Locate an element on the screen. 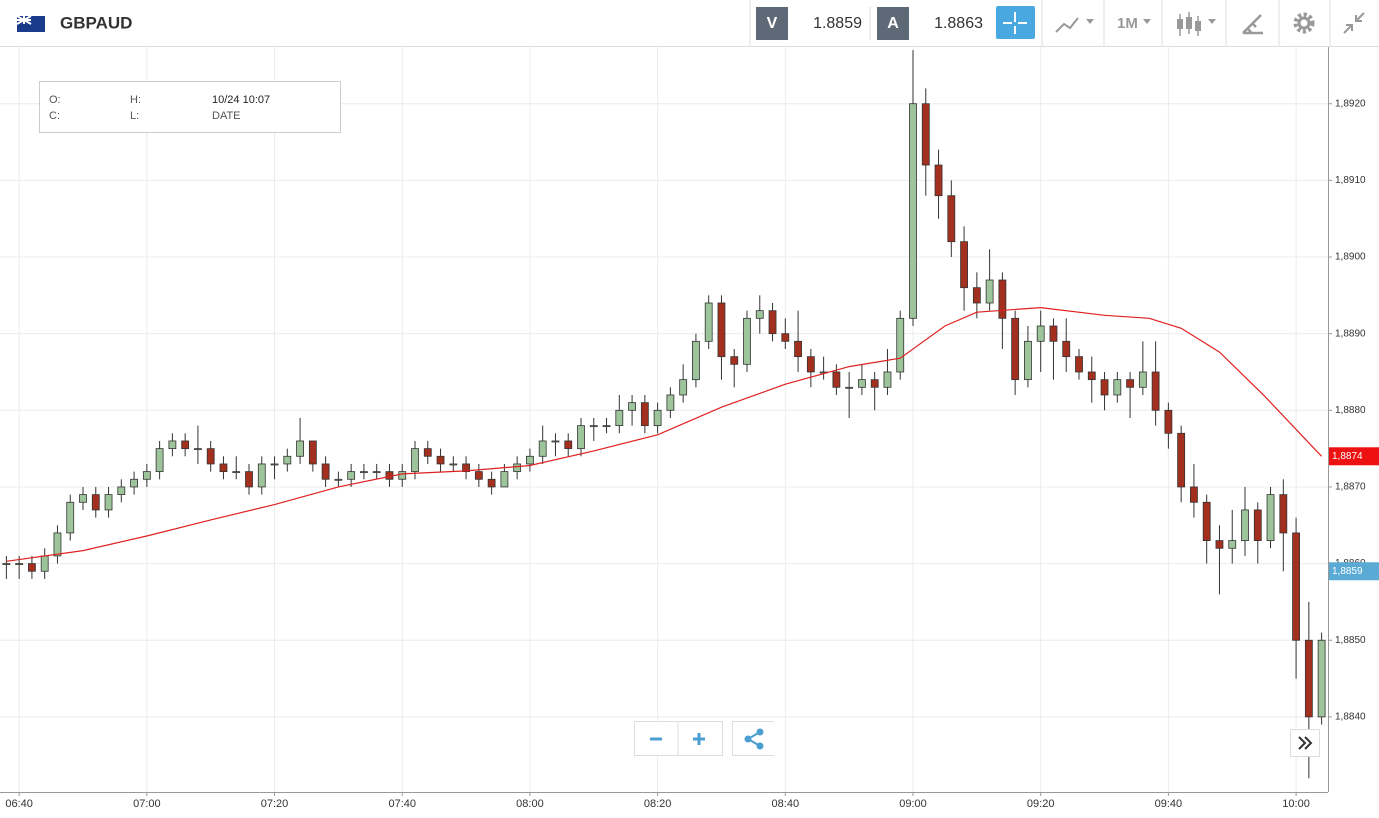 The image size is (1379, 818). info-box: O: H: 10/24 10:07 C: L: DATE is located at coordinates (190, 107).